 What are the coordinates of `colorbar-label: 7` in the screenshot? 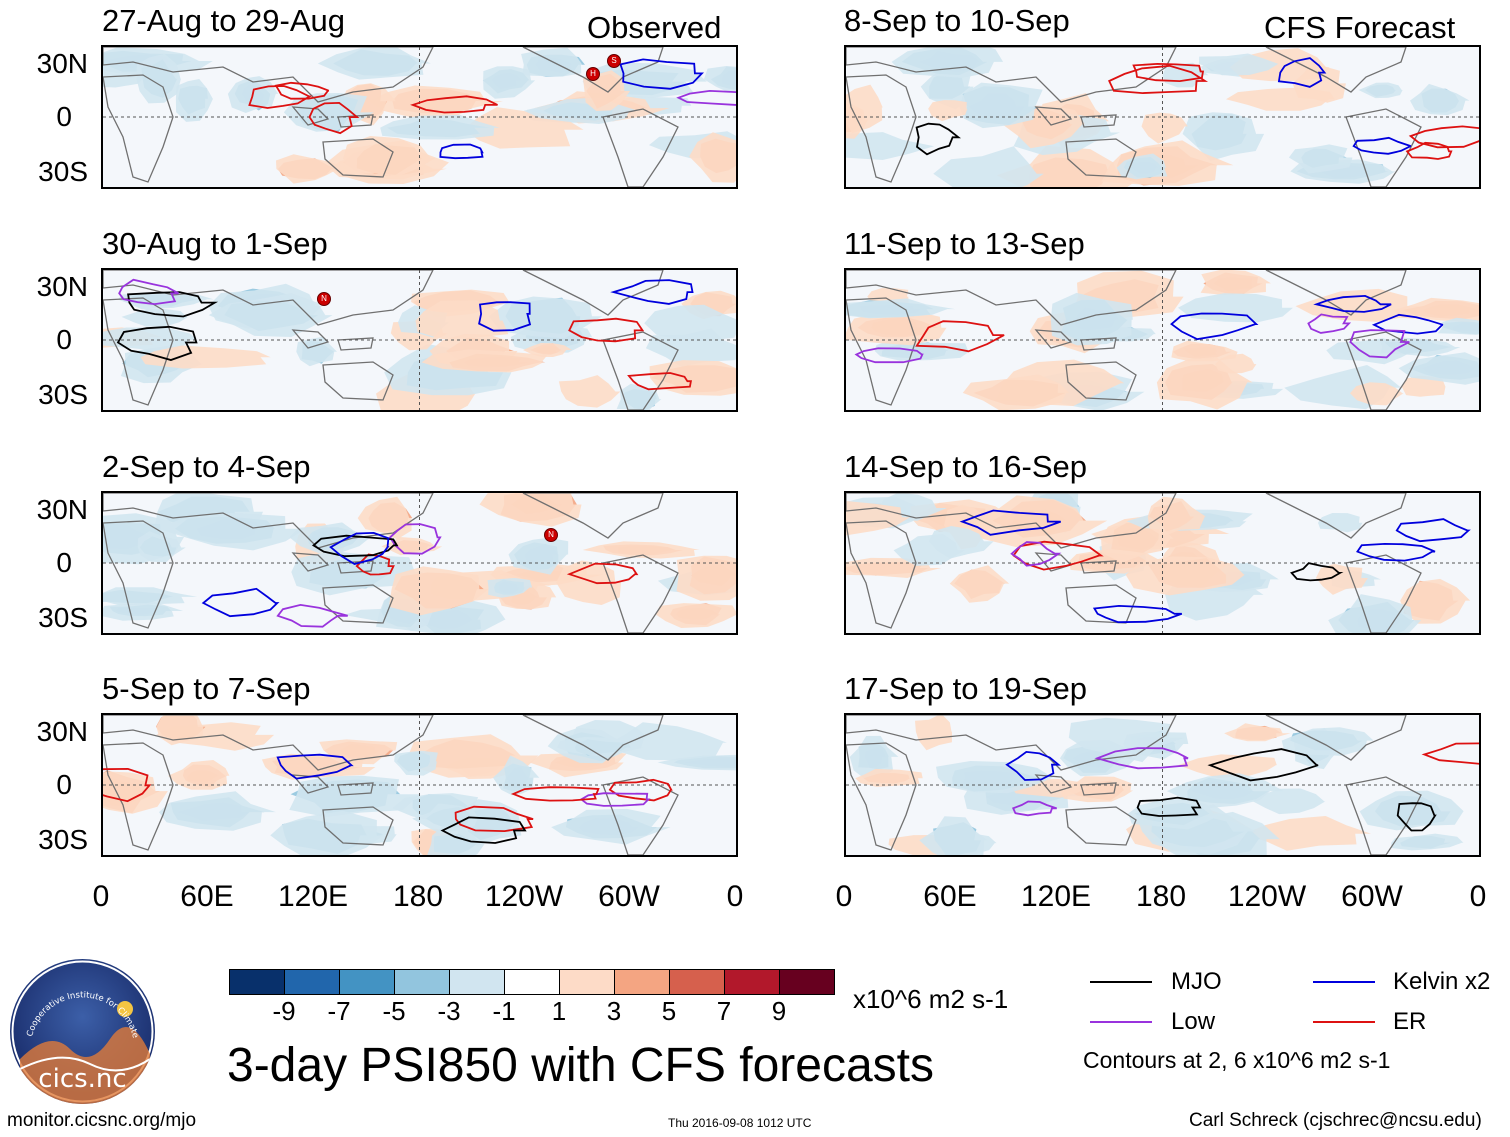 It's located at (724, 1011).